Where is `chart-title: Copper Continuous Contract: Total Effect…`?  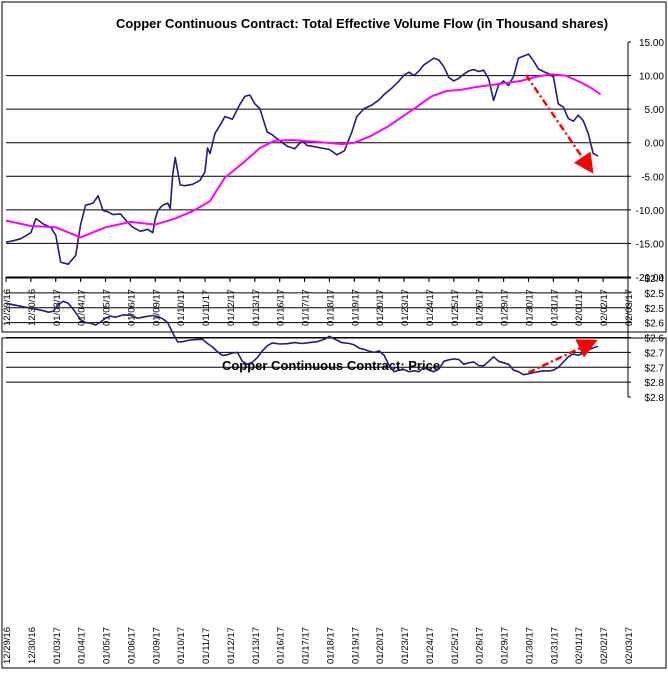 chart-title: Copper Continuous Contract: Total Effect… is located at coordinates (362, 23).